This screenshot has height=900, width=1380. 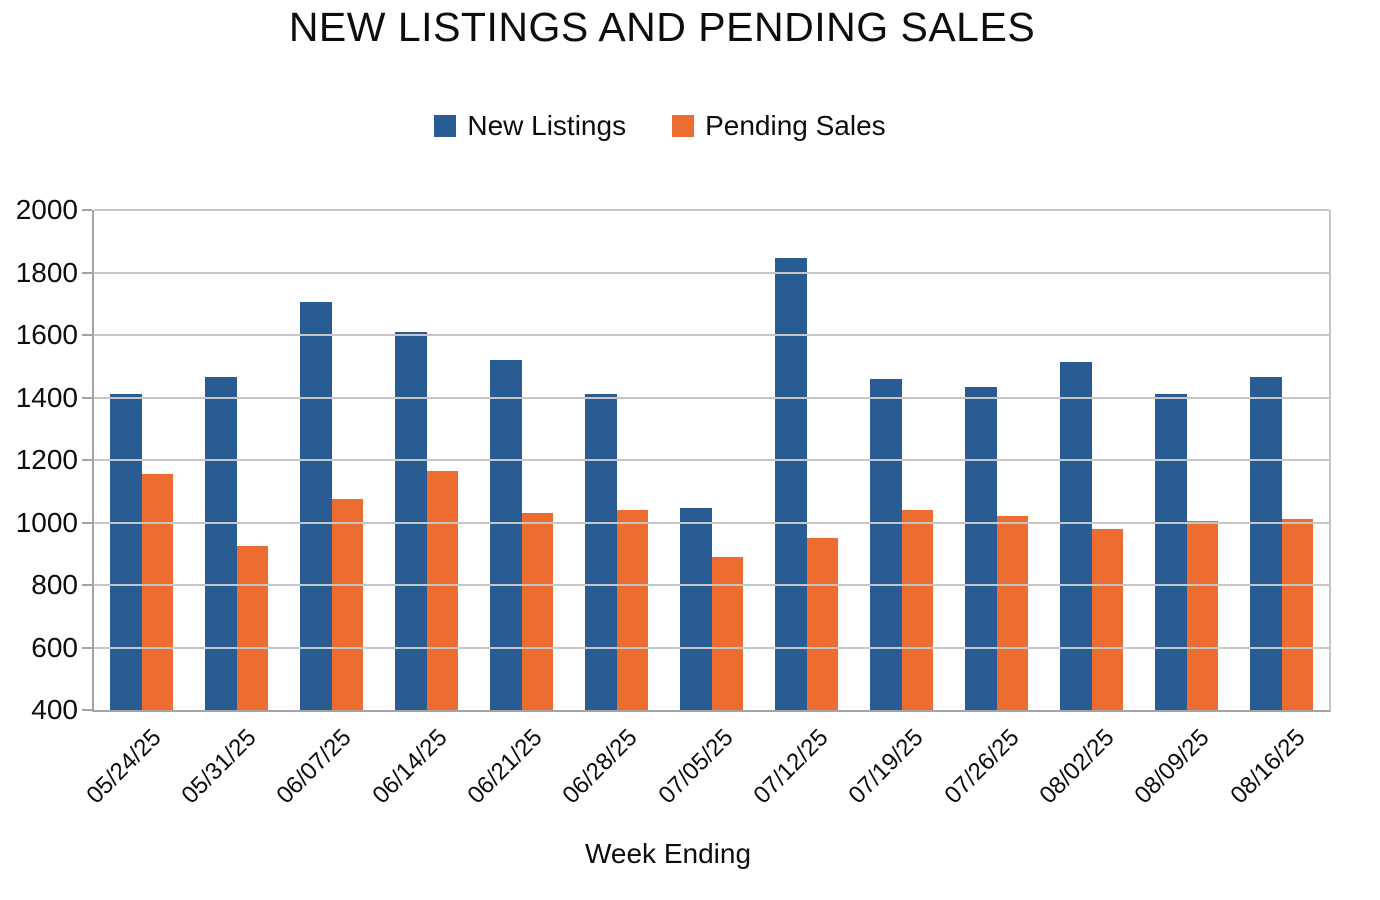 I want to click on y-tick-label-400: 400, so click(x=54, y=709).